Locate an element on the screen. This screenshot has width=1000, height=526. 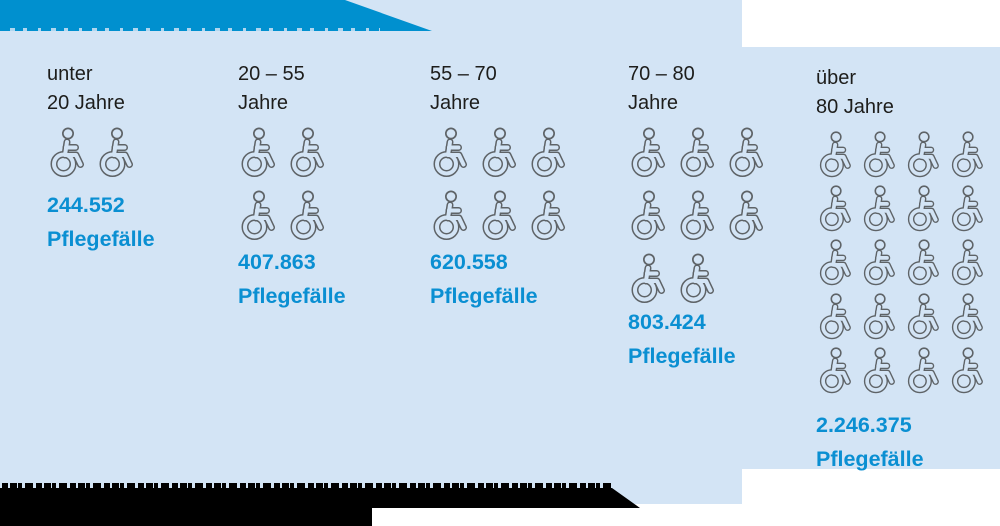
age-label-line1: unter is located at coordinates (70, 74).